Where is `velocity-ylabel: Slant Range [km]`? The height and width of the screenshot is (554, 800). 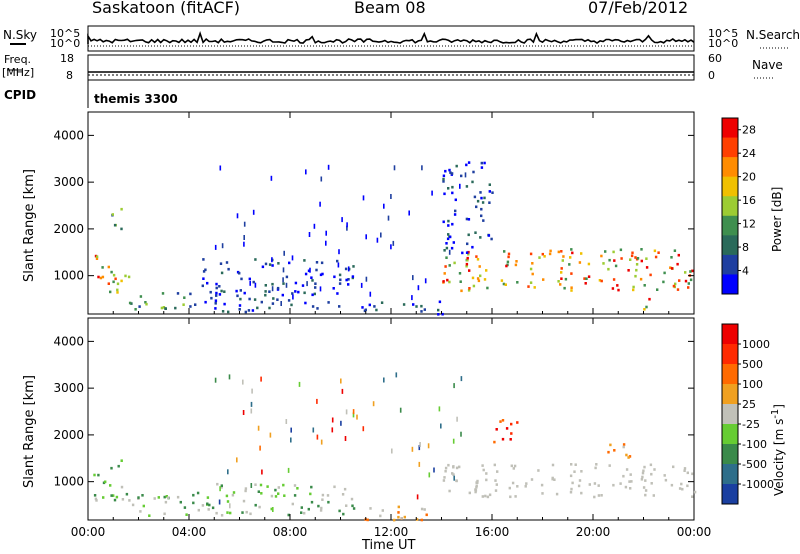
velocity-ylabel: Slant Range [km] is located at coordinates (29, 431).